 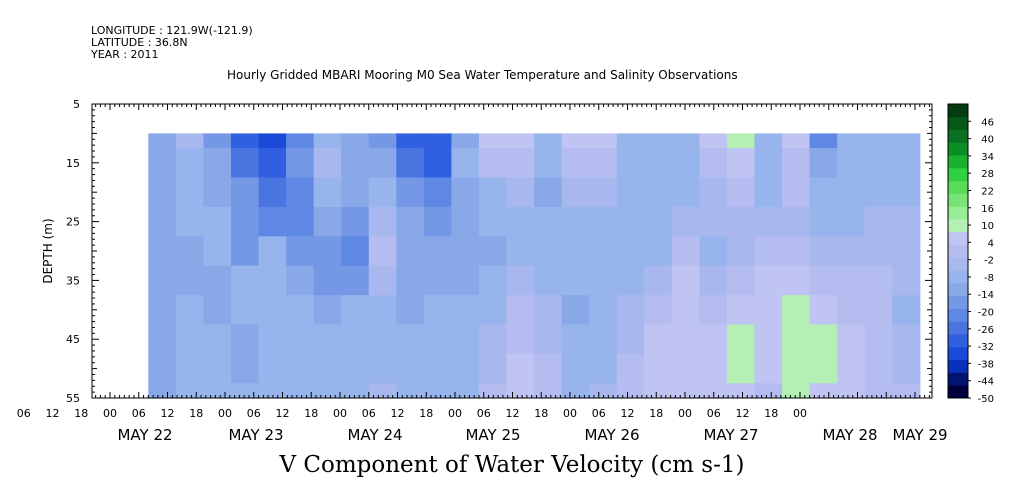 I want to click on x-day-label: MAY 24, so click(x=374, y=435).